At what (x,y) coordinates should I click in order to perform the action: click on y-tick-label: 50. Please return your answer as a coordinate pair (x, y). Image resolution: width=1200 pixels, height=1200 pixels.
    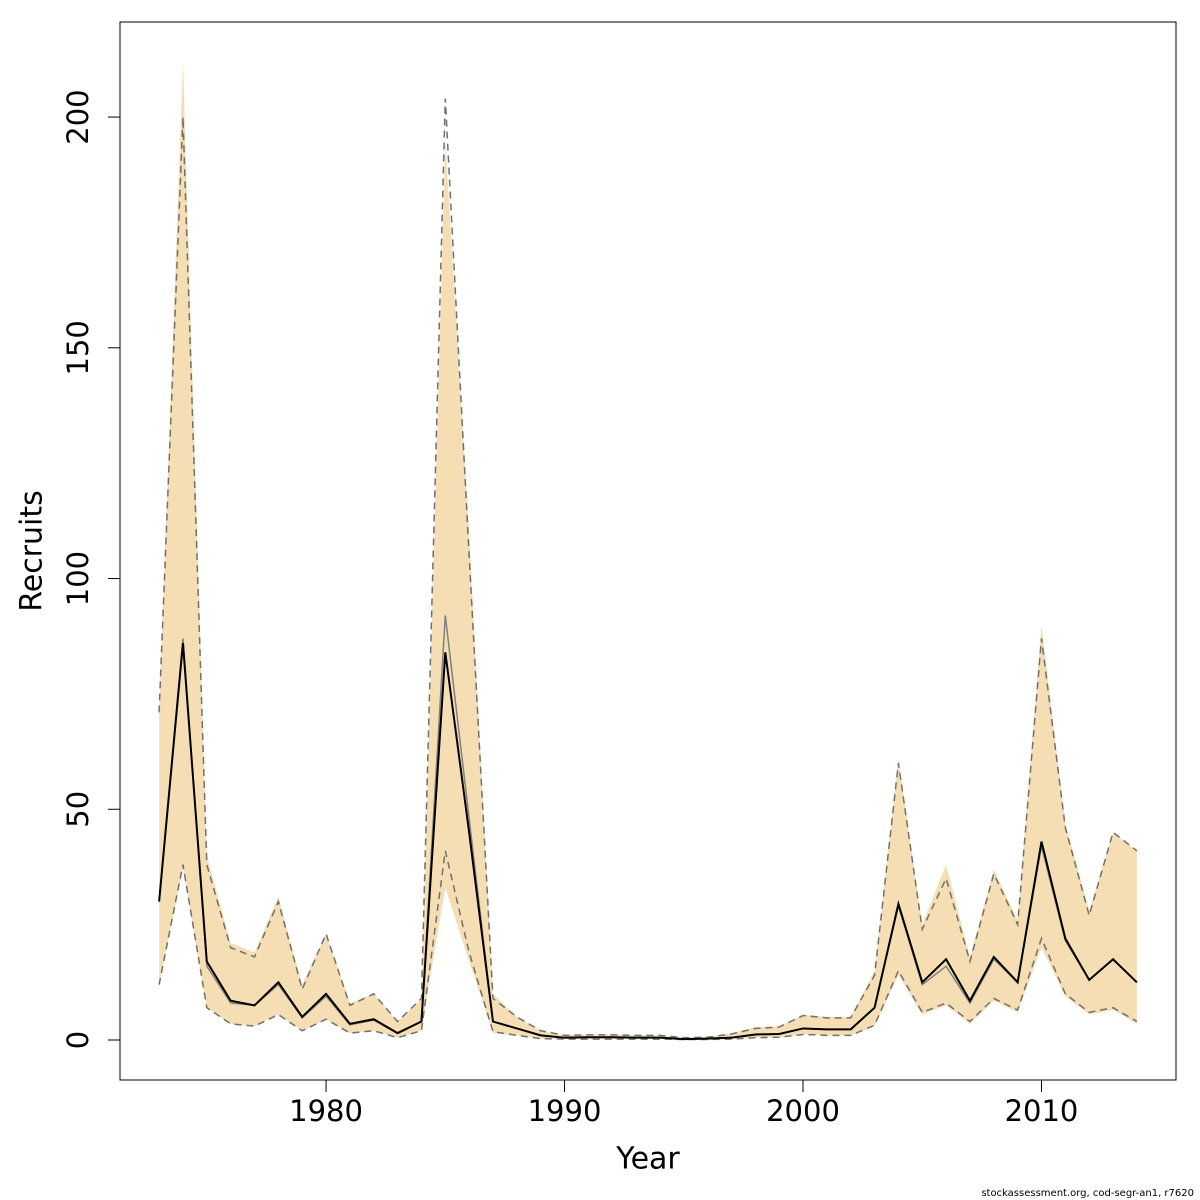
    Looking at the image, I should click on (78, 809).